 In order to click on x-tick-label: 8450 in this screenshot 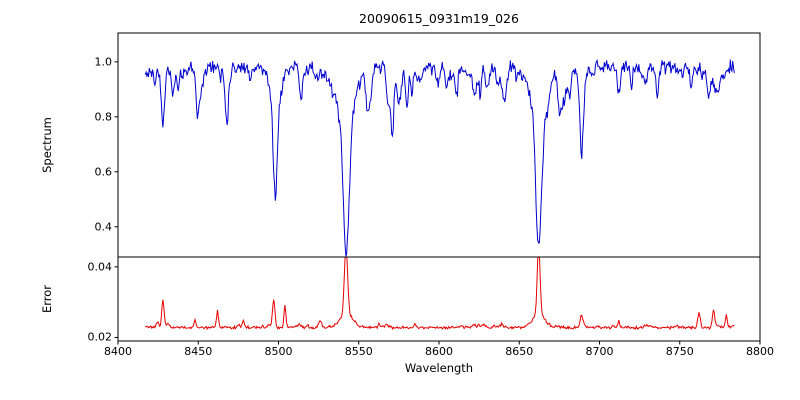, I will do `click(198, 351)`.